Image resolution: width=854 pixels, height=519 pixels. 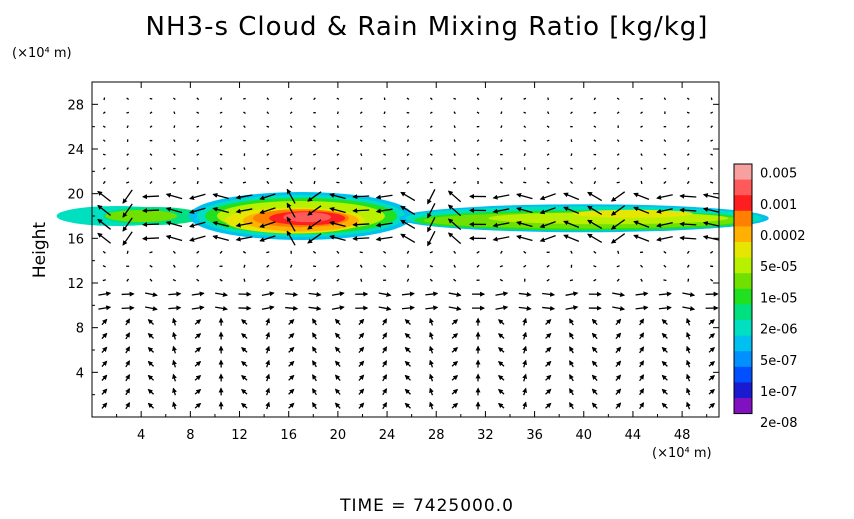 What do you see at coordinates (75, 239) in the screenshot?
I see `y-tick-label: 16` at bounding box center [75, 239].